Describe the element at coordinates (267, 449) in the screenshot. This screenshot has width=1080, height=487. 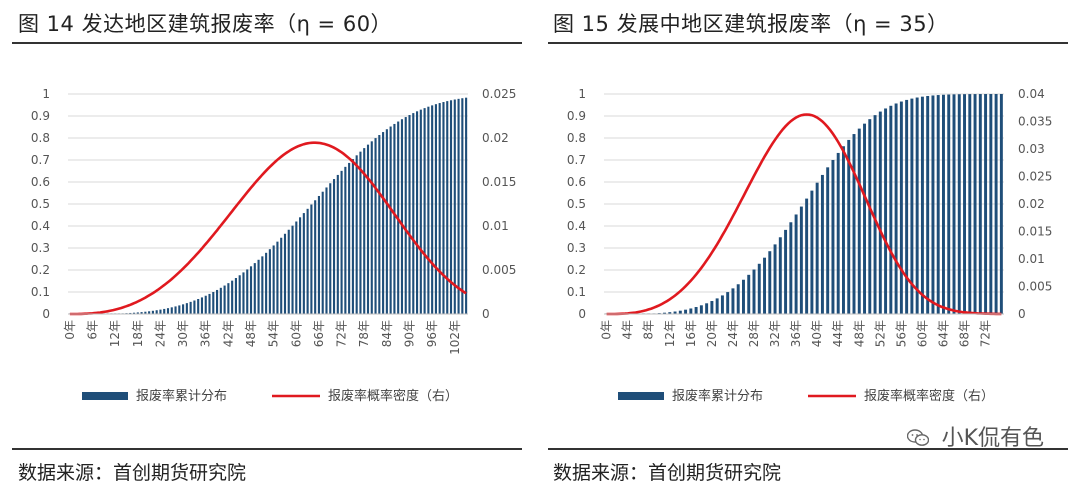
I see `left-source-rule` at that location.